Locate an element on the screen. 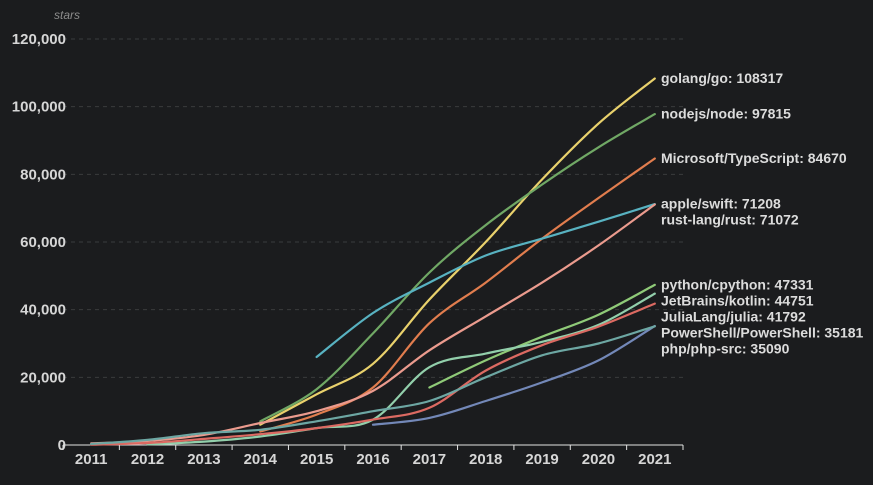  x-axis-tick-label: 2020 is located at coordinates (598, 459).